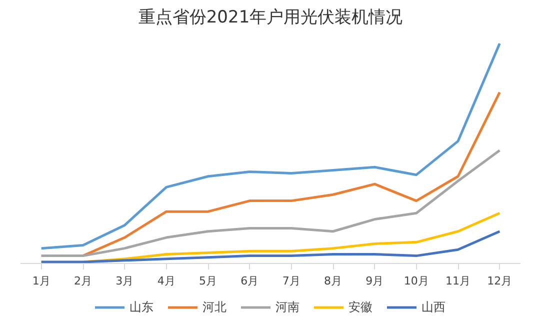 The height and width of the screenshot is (330, 544). Describe the element at coordinates (166, 281) in the screenshot. I see `x-tick-label: 4月` at that location.